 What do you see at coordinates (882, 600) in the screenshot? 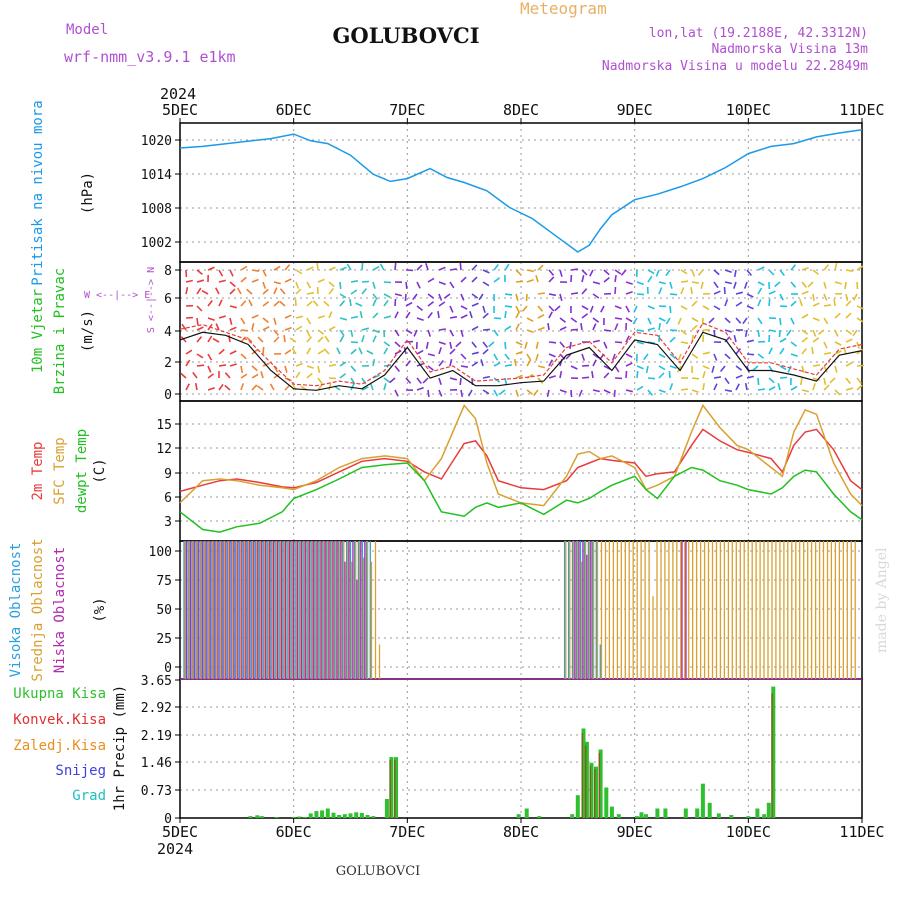
I see `watermark: made by Angel` at bounding box center [882, 600].